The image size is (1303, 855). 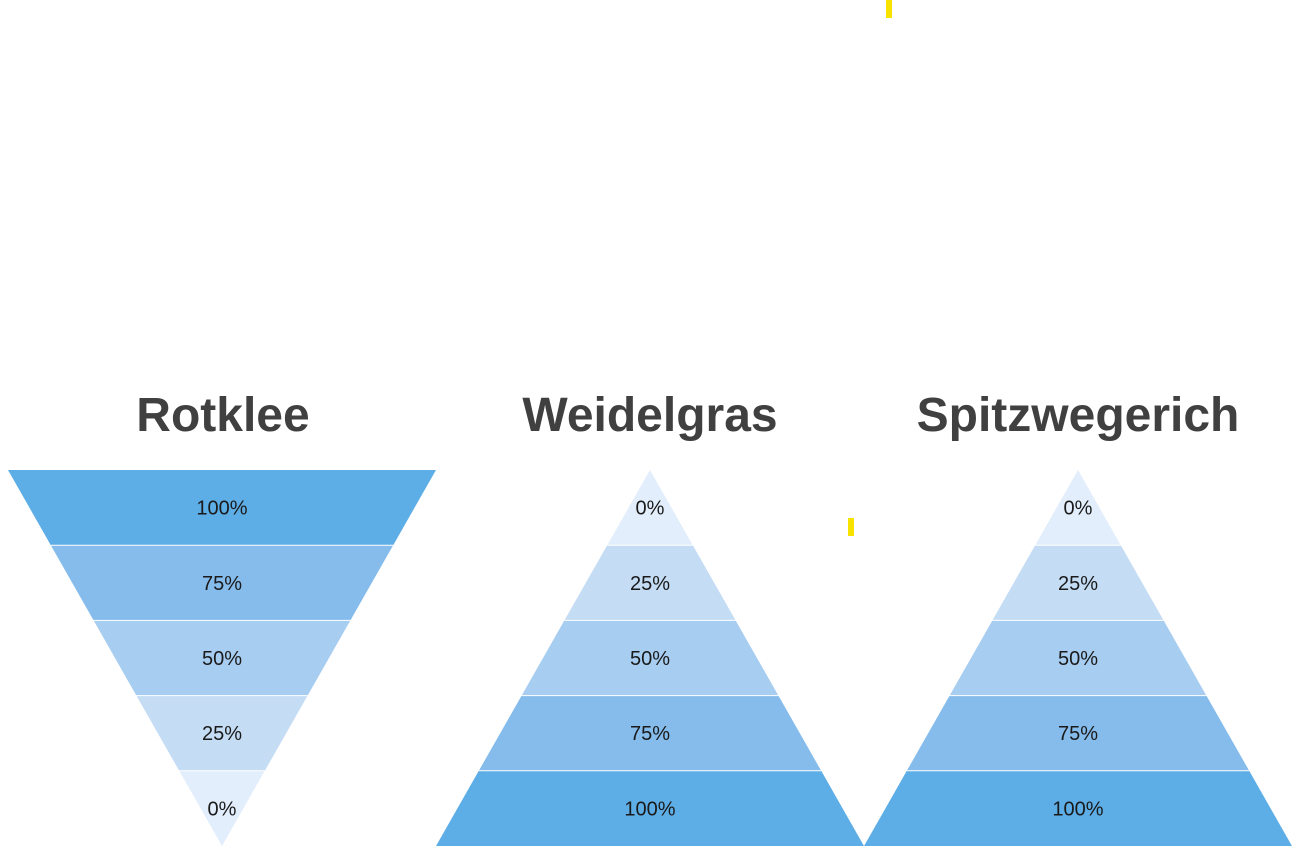 I want to click on spitzwegerich-label-0: 0%, so click(x=1078, y=509).